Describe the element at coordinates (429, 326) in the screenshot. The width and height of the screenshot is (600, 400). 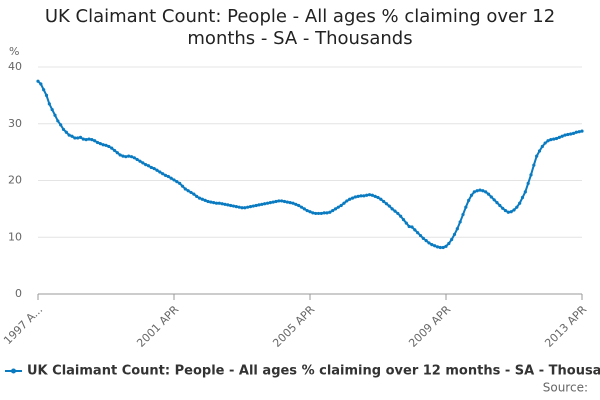
I see `x-tick-label: 2009 APR` at that location.